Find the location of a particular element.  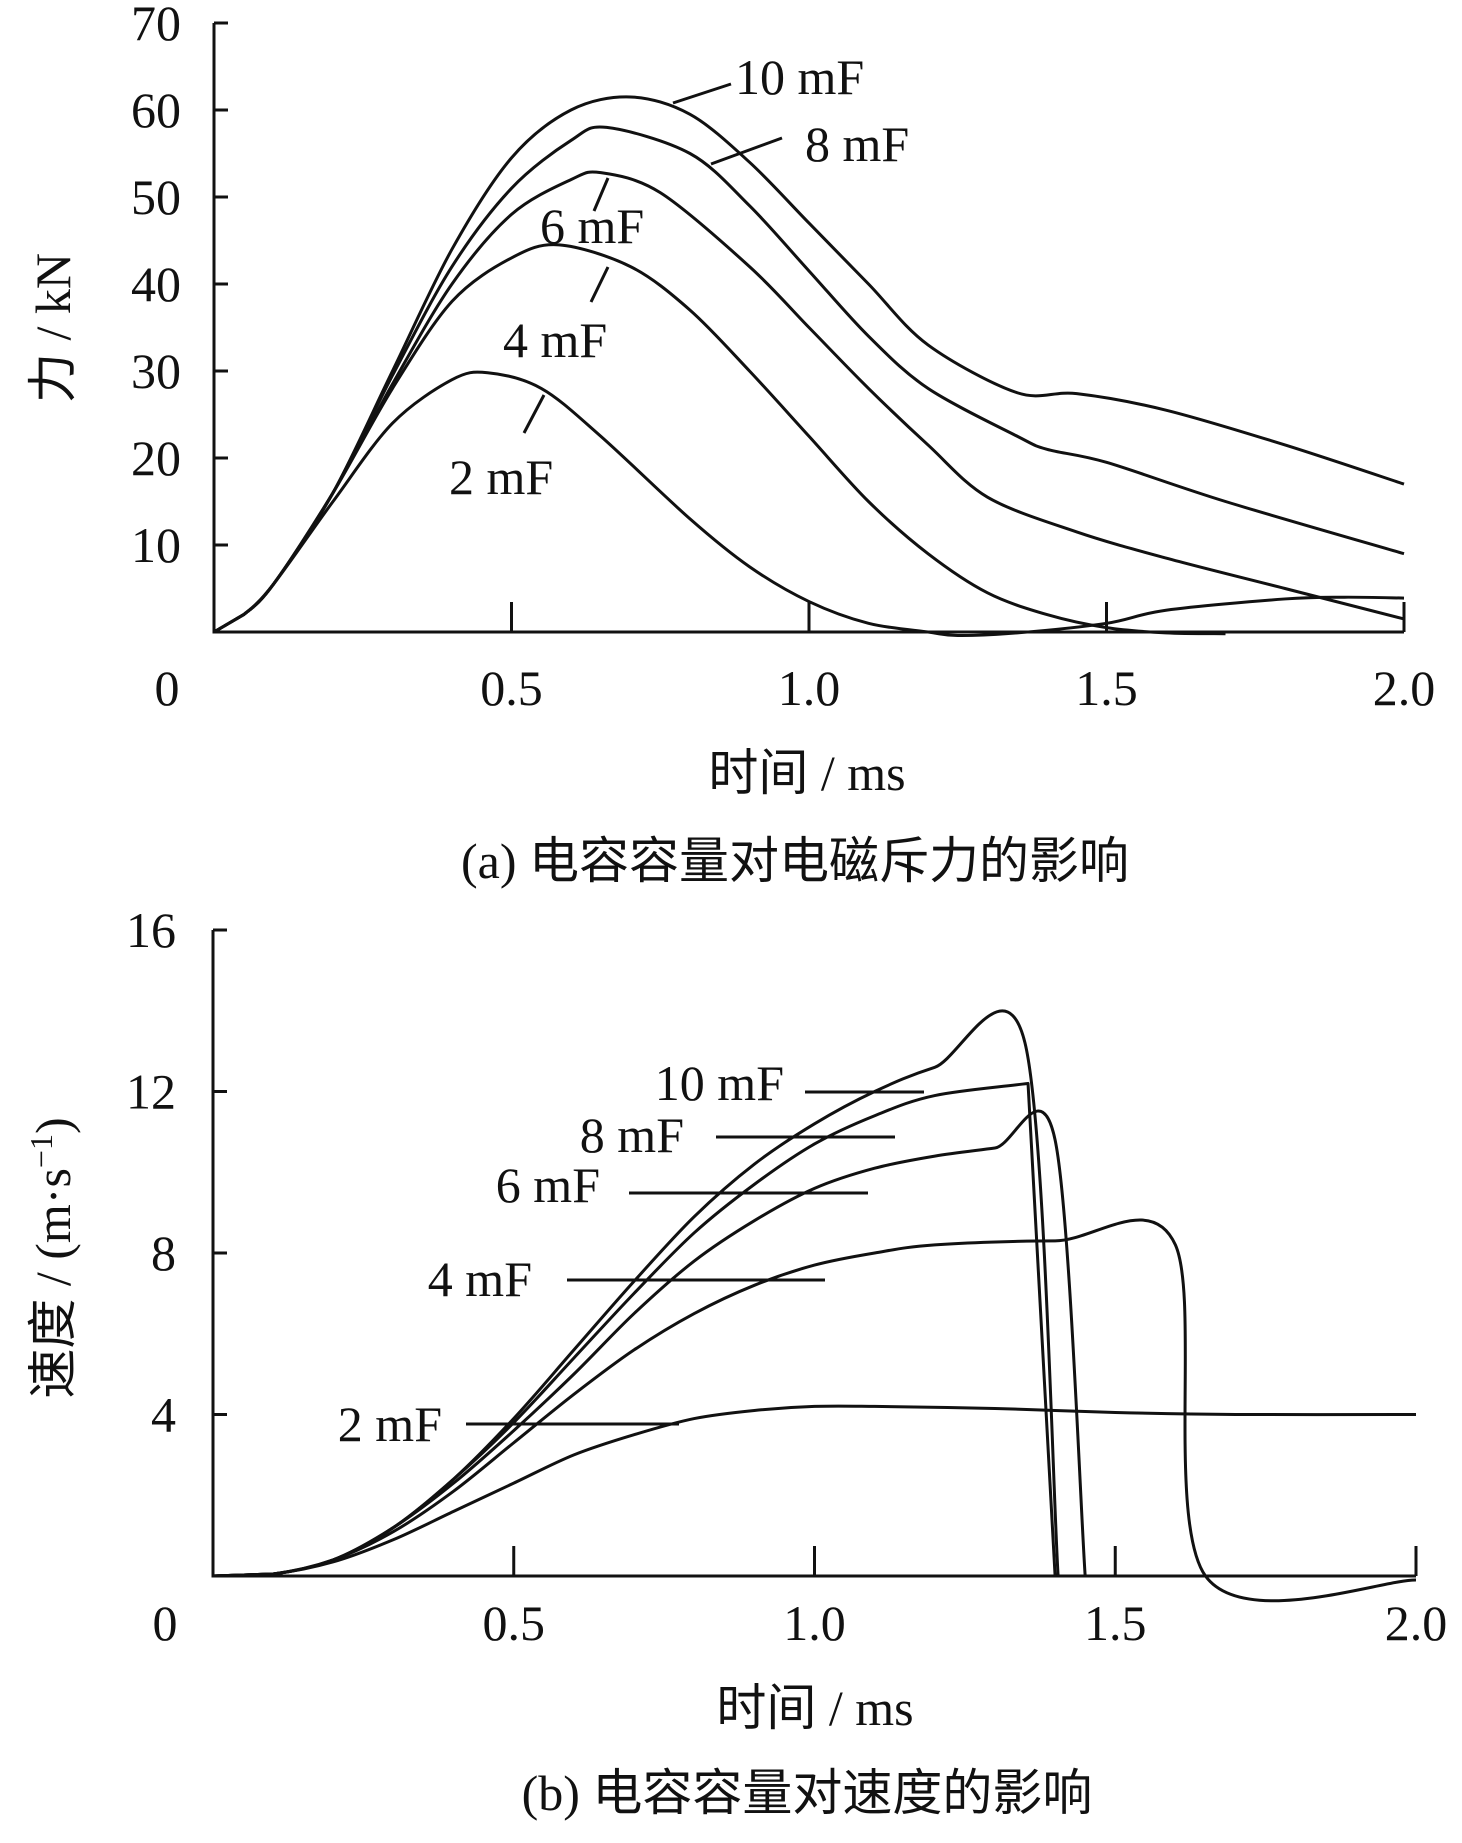

series-line-4mf is located at coordinates (719, 439).